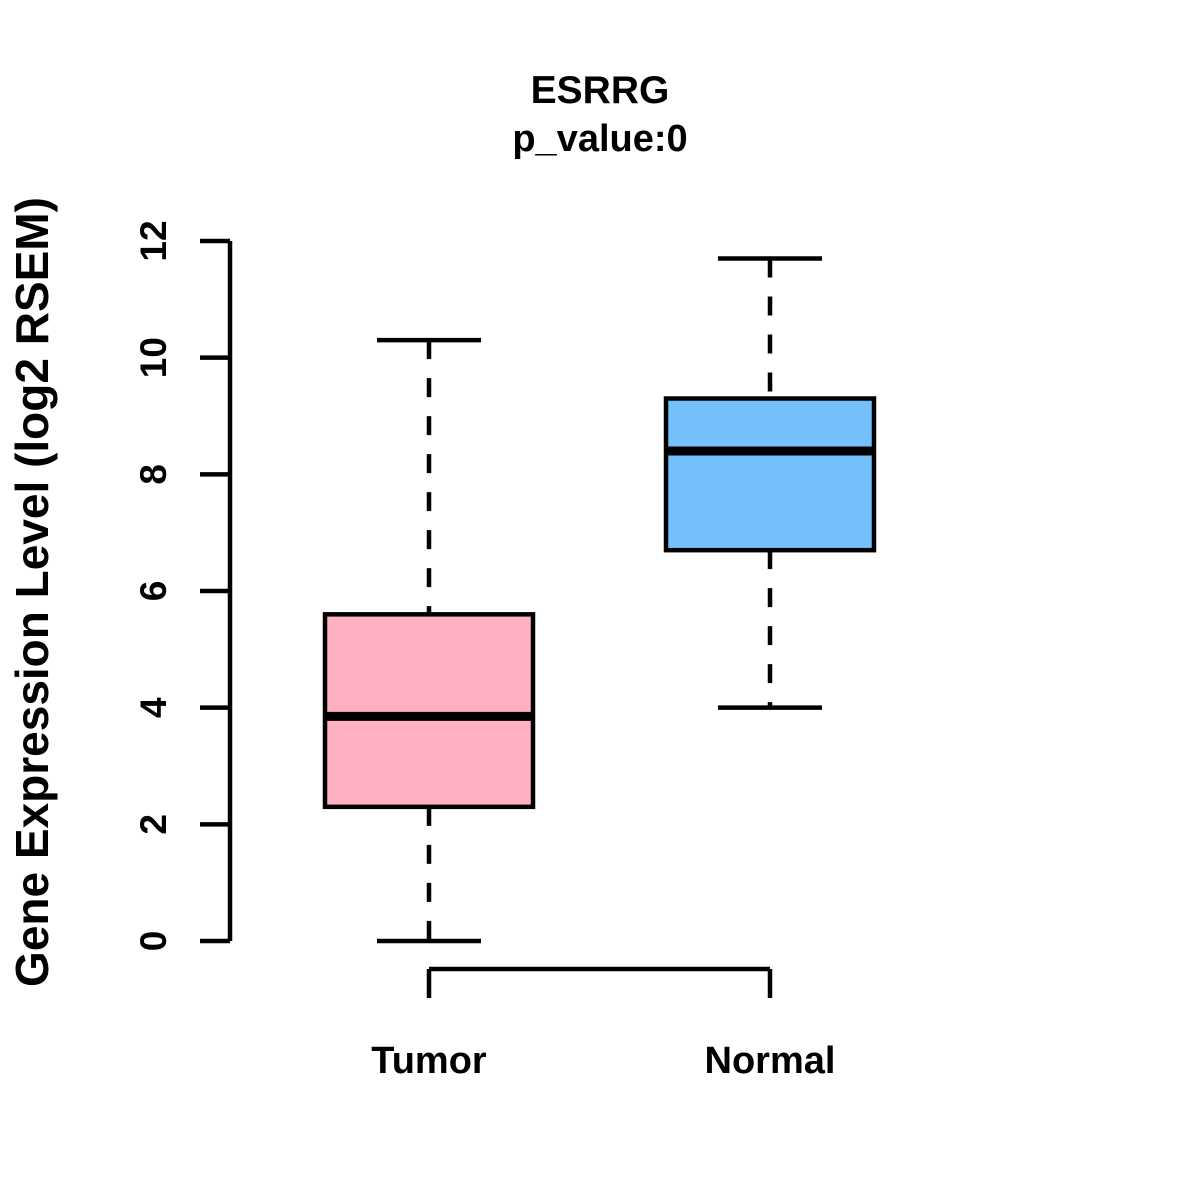  Describe the element at coordinates (153, 941) in the screenshot. I see `y-axis-tick-label: 0` at that location.